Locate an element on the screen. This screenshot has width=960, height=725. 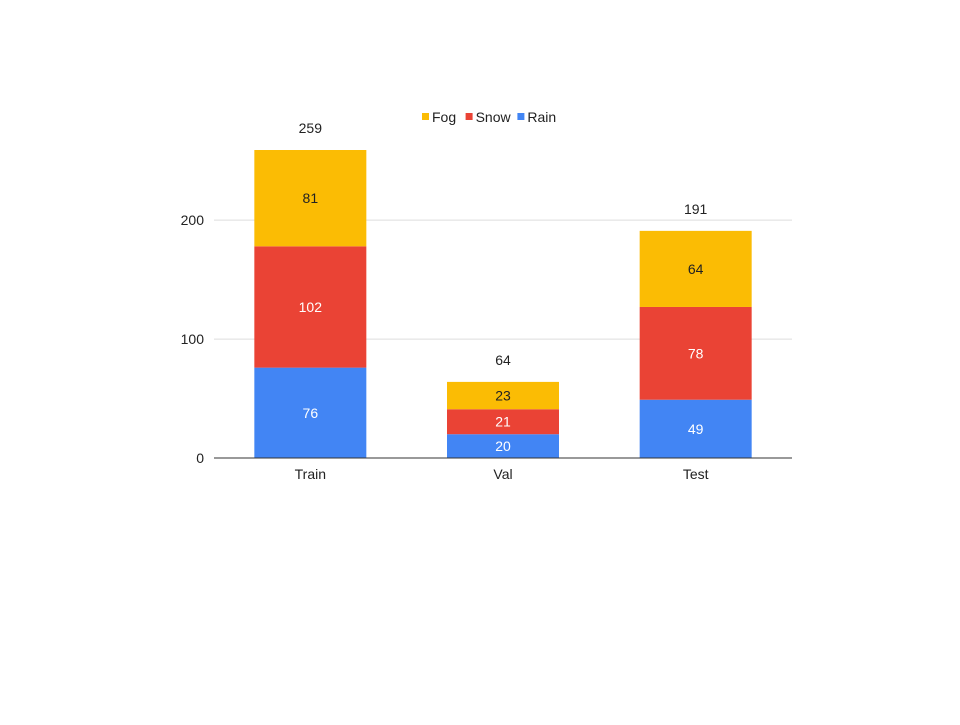
segment-label: 76 is located at coordinates (311, 413).